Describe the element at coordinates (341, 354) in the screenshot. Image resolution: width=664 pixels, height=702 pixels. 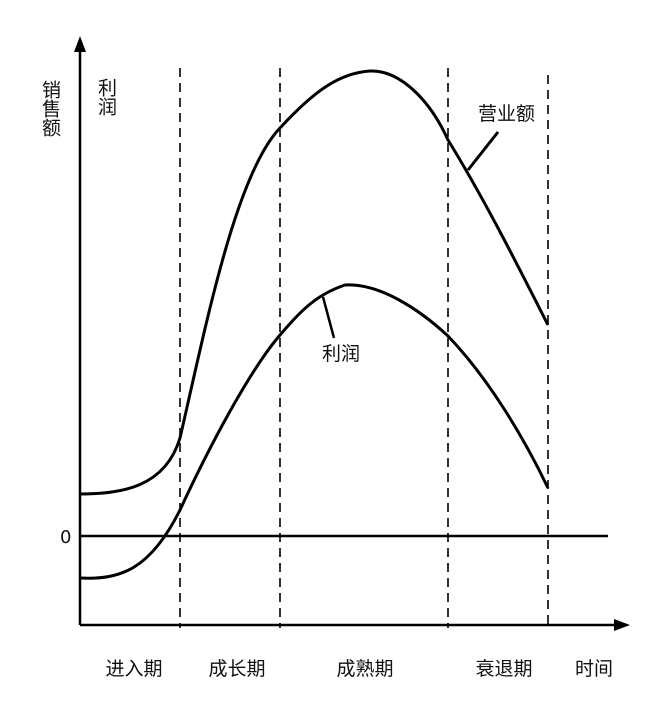
I see `profit-series-label: 利润` at that location.